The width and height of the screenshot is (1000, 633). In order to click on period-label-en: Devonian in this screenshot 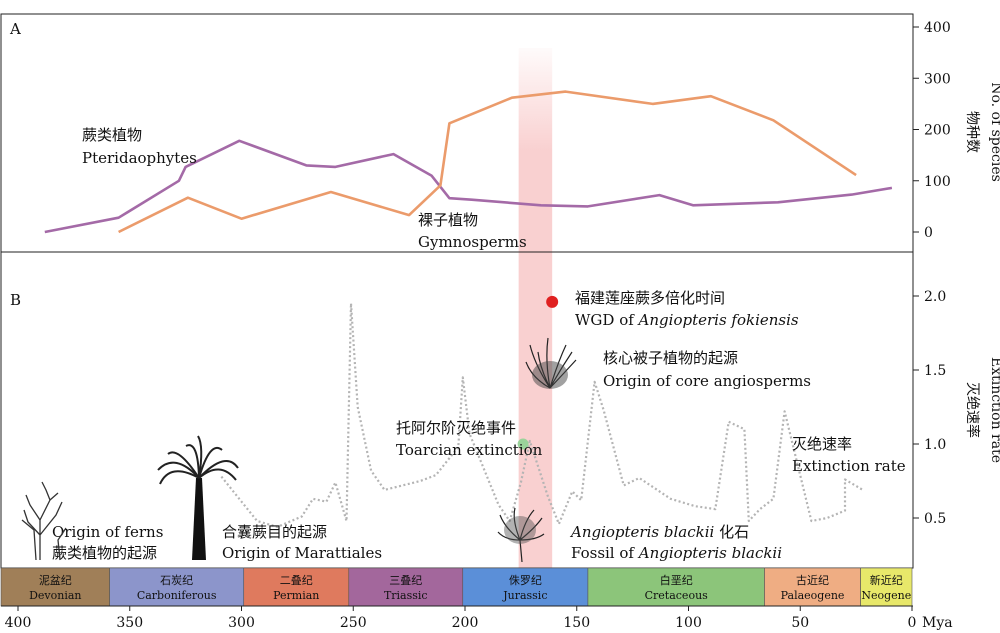, I will do `click(55, 595)`.